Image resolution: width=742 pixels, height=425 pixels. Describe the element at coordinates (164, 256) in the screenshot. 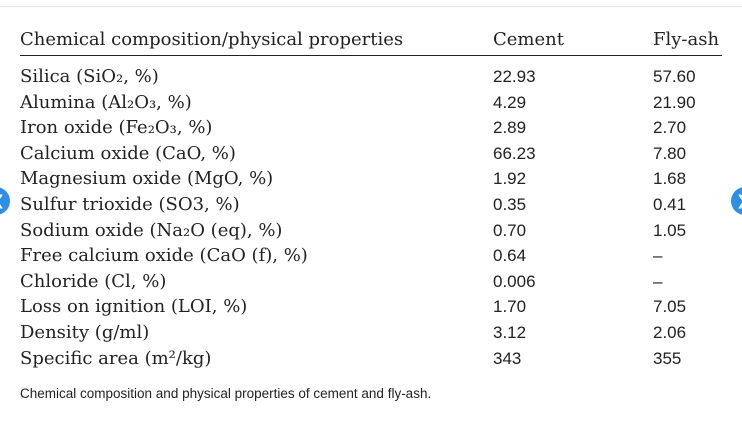

I see `row-property: Free calcium oxide (CaO (f), %)` at that location.